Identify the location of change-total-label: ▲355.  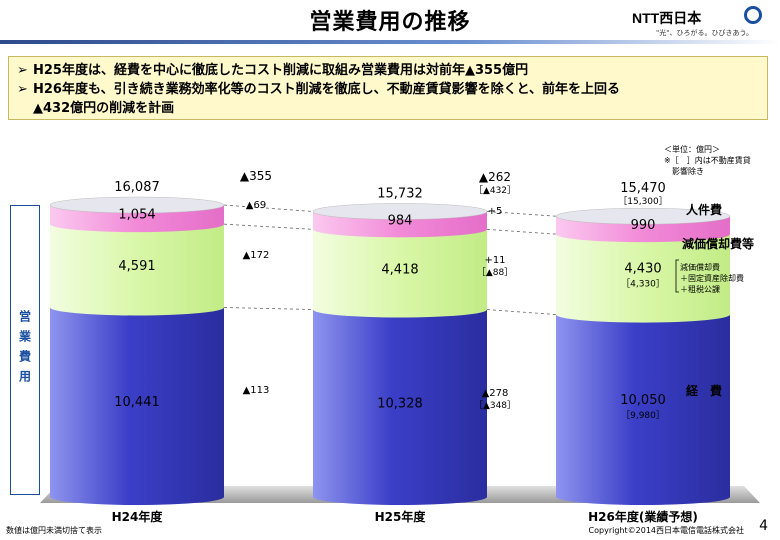
(256, 176).